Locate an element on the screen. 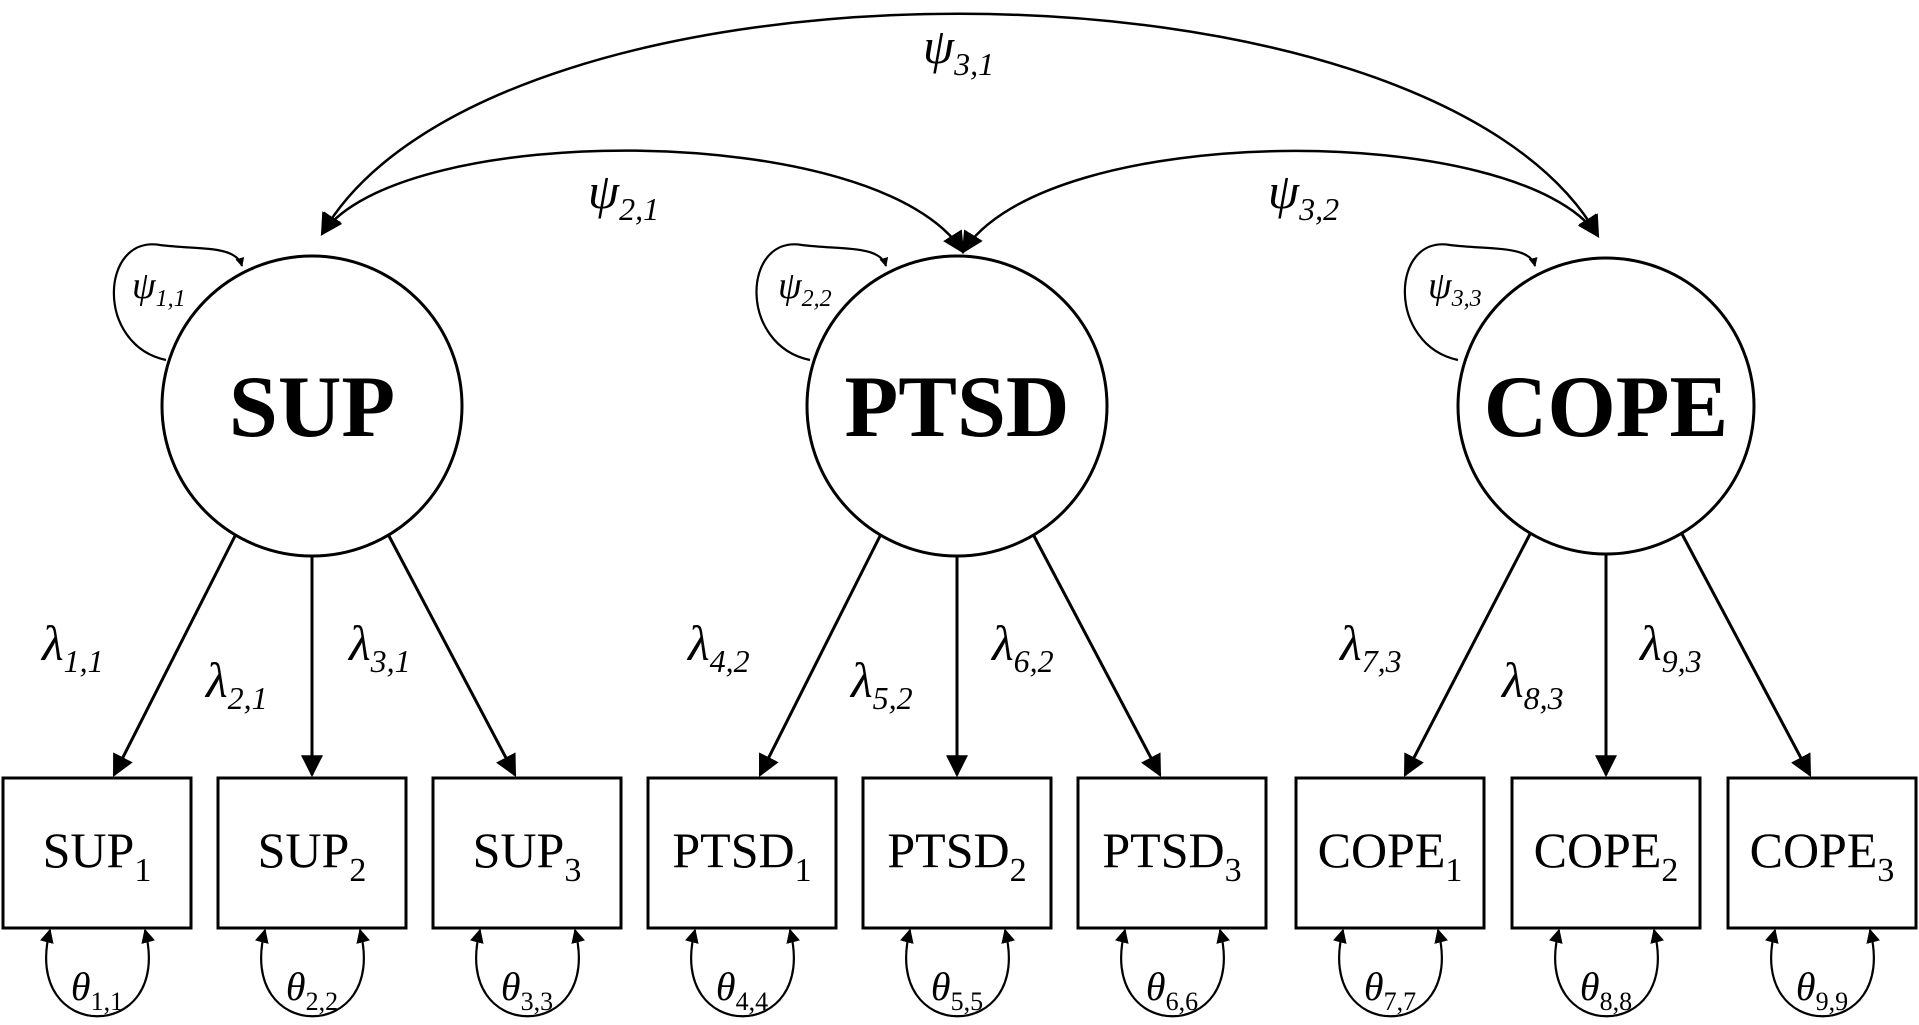 Image resolution: width=1919 pixels, height=1025 pixels. indicator-label-ptsd-1: PTSD1 is located at coordinates (741, 855).